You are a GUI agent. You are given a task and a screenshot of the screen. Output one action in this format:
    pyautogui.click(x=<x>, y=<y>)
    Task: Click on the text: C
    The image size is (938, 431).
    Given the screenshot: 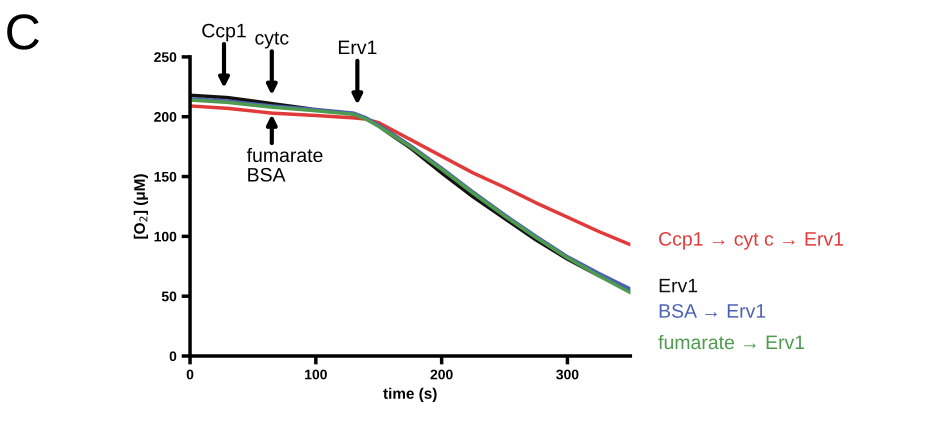 What is the action you would take?
    pyautogui.click(x=23, y=32)
    